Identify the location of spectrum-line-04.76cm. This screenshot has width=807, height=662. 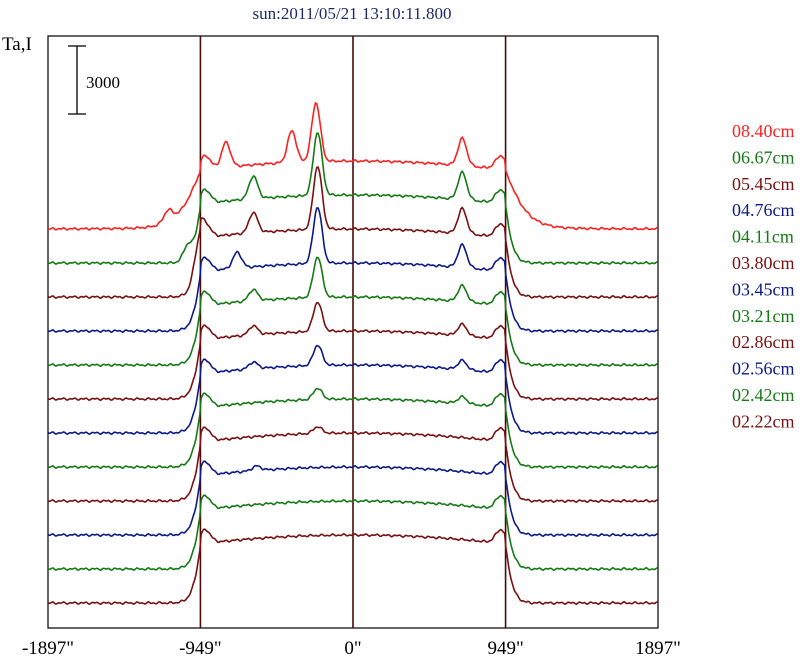
(352, 270).